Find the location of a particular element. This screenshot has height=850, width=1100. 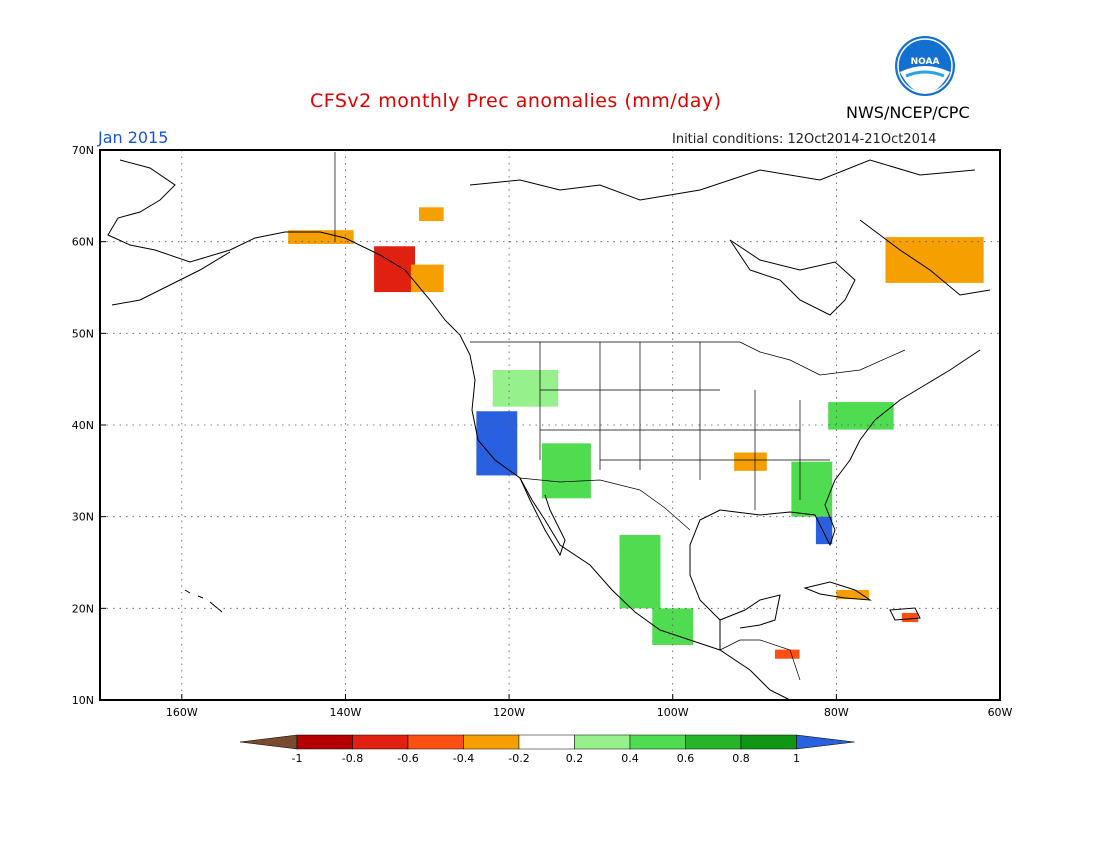

noaa-logo-icon: NOAA is located at coordinates (925, 66).